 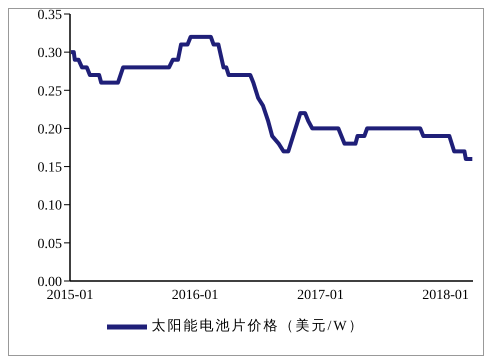 I want to click on y-tick-label: 0.20, so click(x=50, y=130).